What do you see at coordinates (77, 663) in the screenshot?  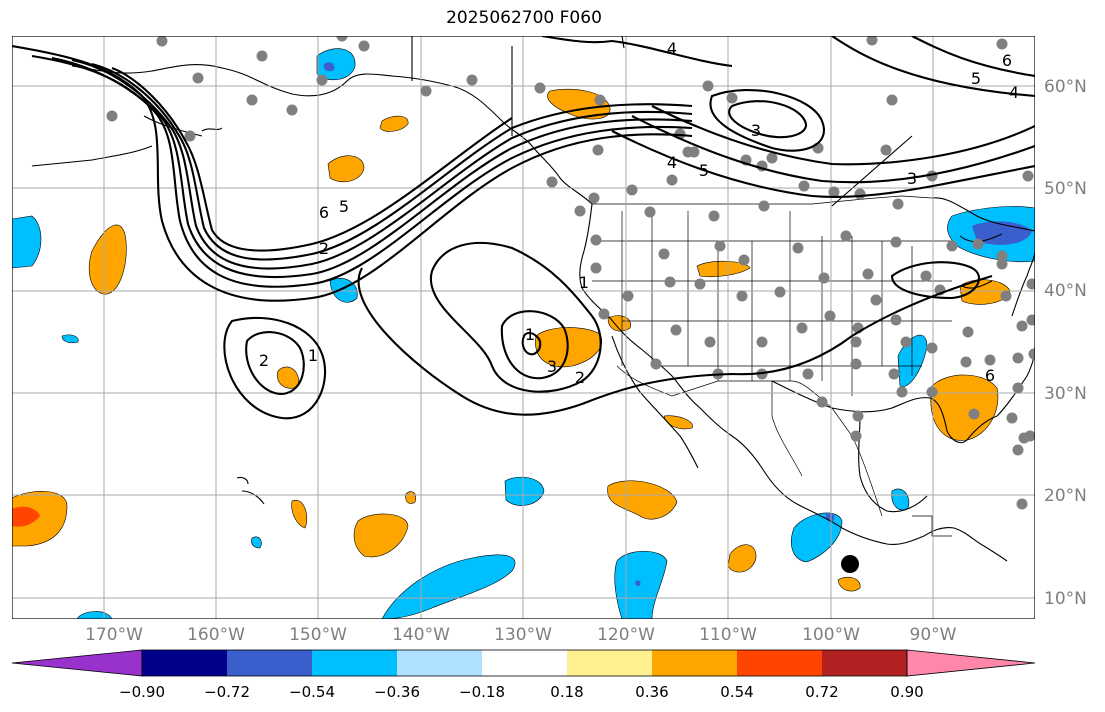 I see `colorbar-extend-min` at bounding box center [77, 663].